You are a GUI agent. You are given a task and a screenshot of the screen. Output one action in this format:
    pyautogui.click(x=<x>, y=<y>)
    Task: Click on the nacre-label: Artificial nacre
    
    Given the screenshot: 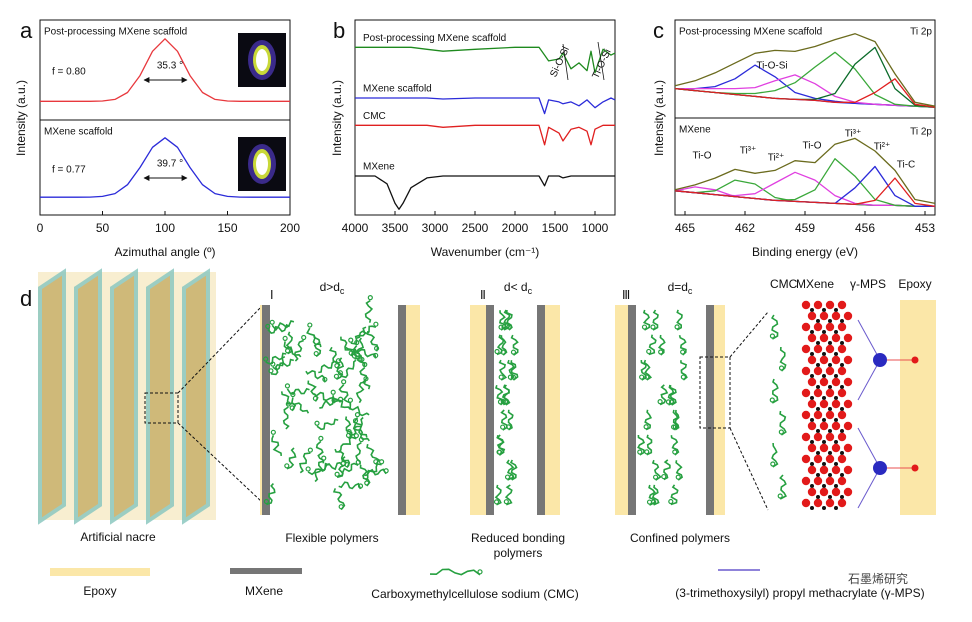 What is the action you would take?
    pyautogui.click(x=118, y=537)
    